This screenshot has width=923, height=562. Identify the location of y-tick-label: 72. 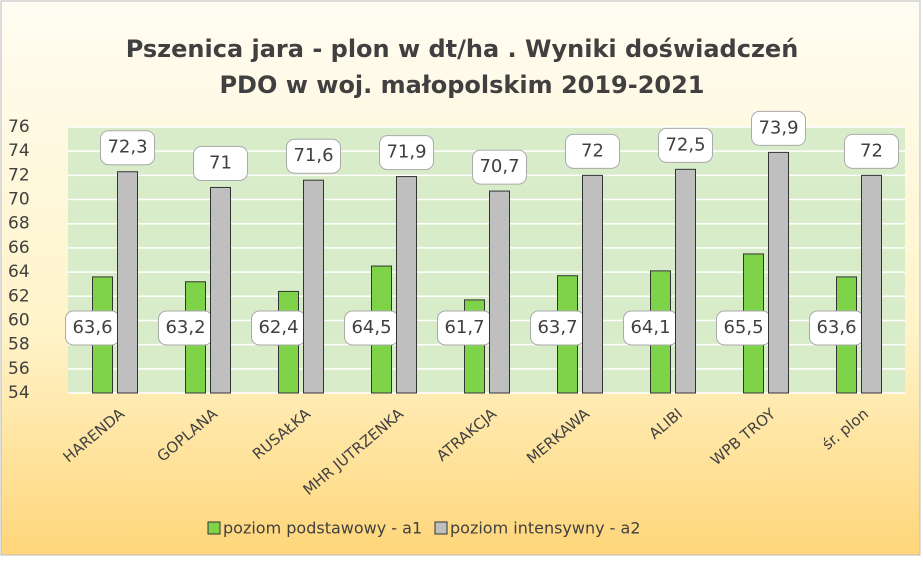
(19, 175).